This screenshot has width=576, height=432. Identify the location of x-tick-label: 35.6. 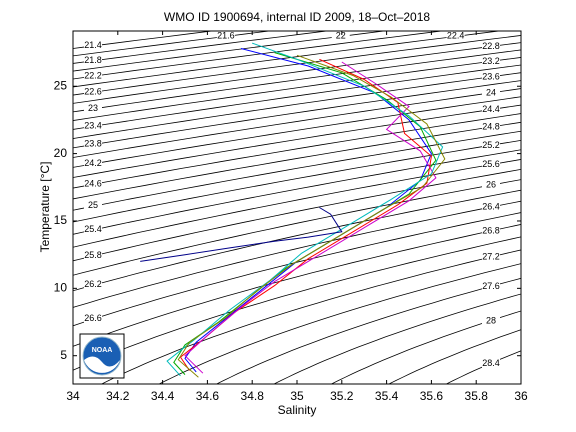
(432, 396).